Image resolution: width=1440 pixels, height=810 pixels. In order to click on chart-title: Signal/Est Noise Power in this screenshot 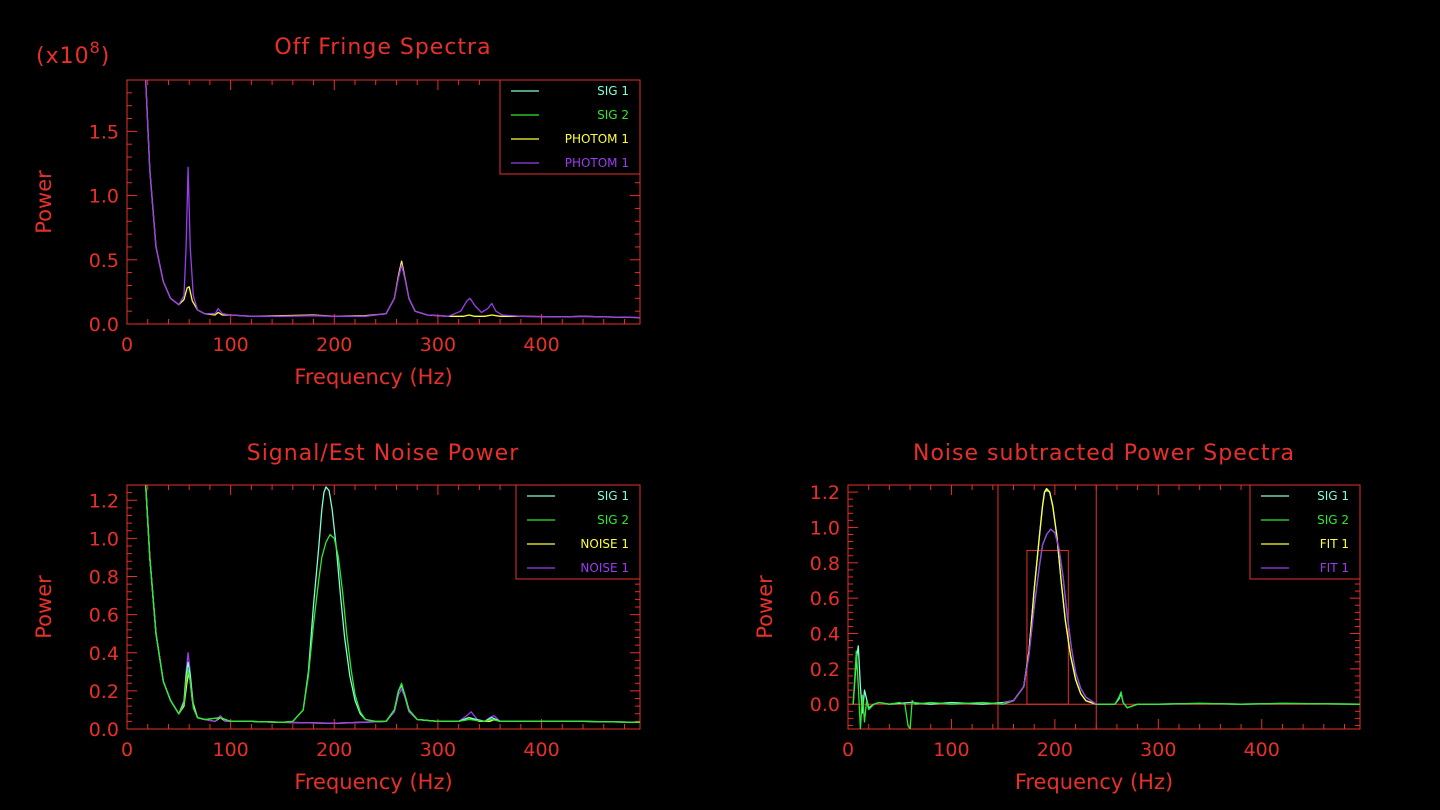, I will do `click(383, 453)`.